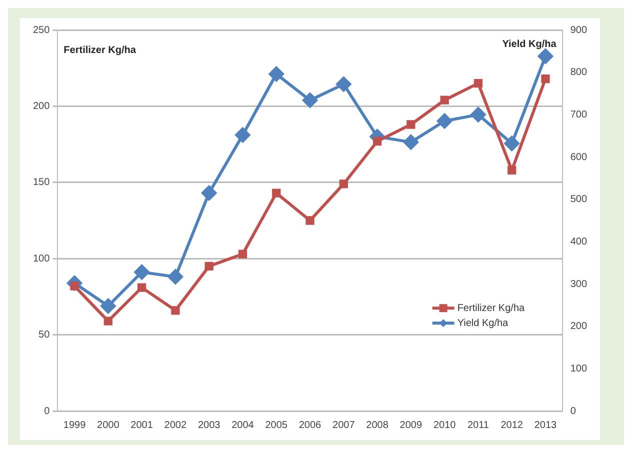  Describe the element at coordinates (579, 368) in the screenshot. I see `y2-tick-label: 100` at that location.